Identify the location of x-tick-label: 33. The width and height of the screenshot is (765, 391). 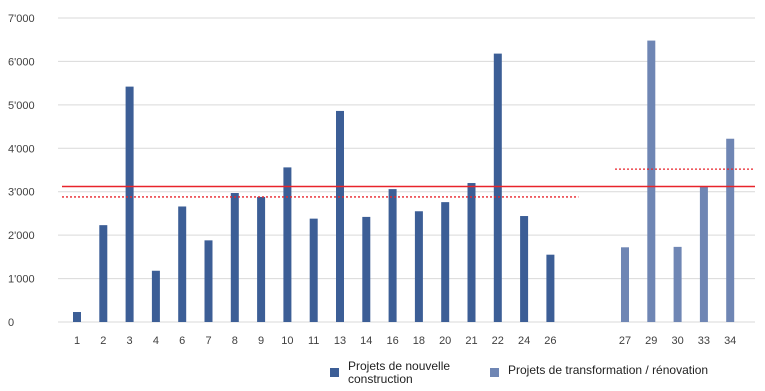
(704, 341).